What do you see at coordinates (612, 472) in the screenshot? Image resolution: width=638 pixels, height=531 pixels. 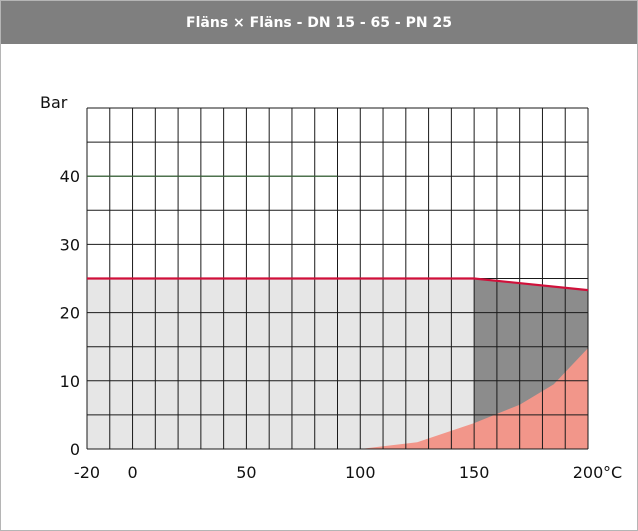 I see `x-unit-label: °C` at bounding box center [612, 472].